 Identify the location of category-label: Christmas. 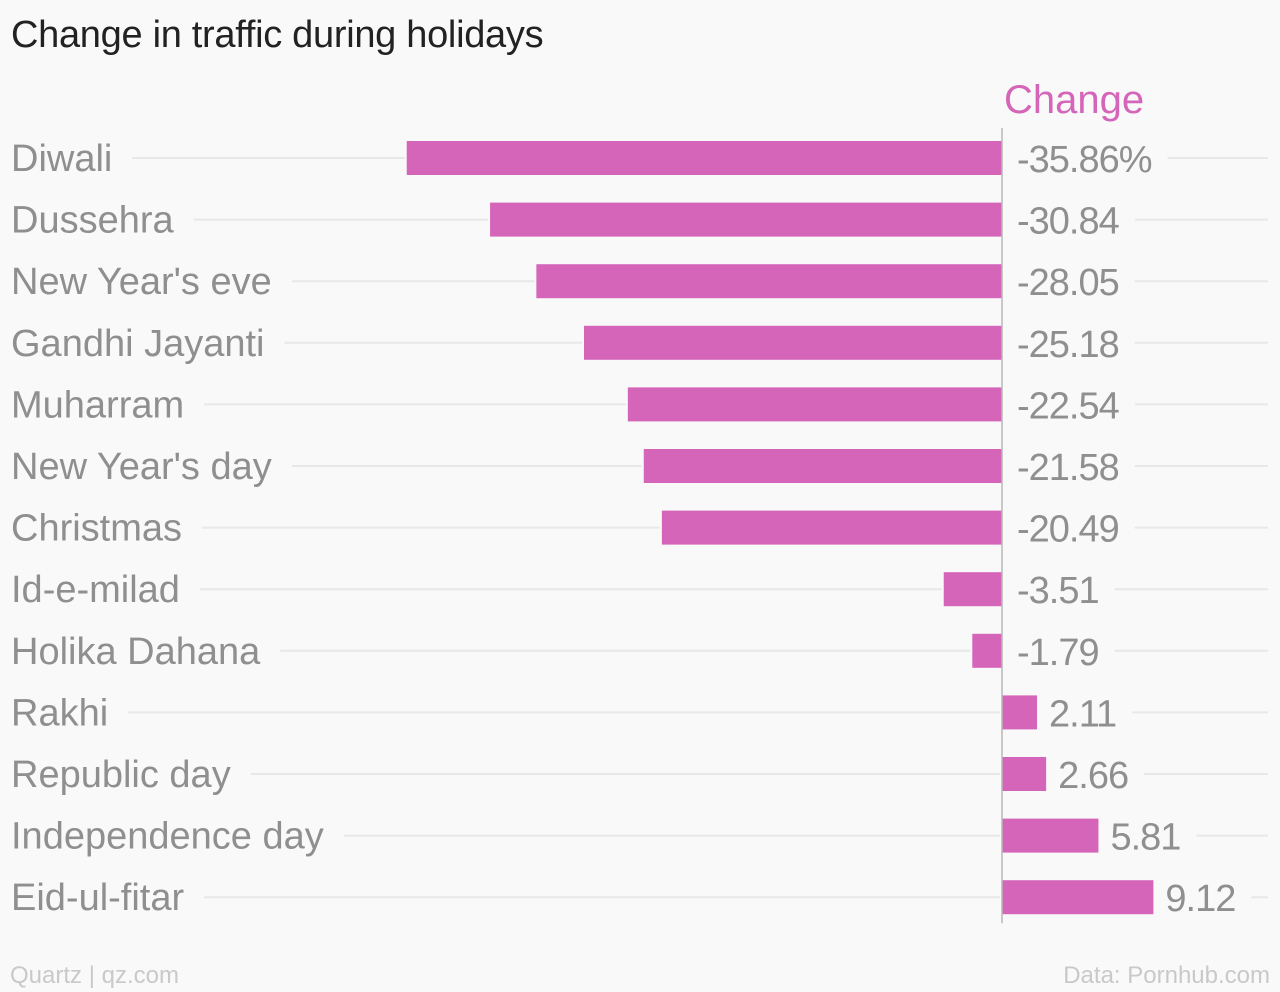
(96, 529).